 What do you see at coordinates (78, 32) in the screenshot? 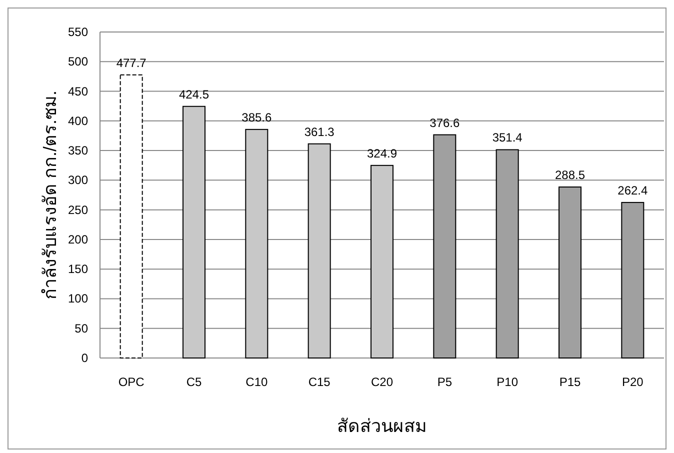
I see `y-tick-label: 550` at bounding box center [78, 32].